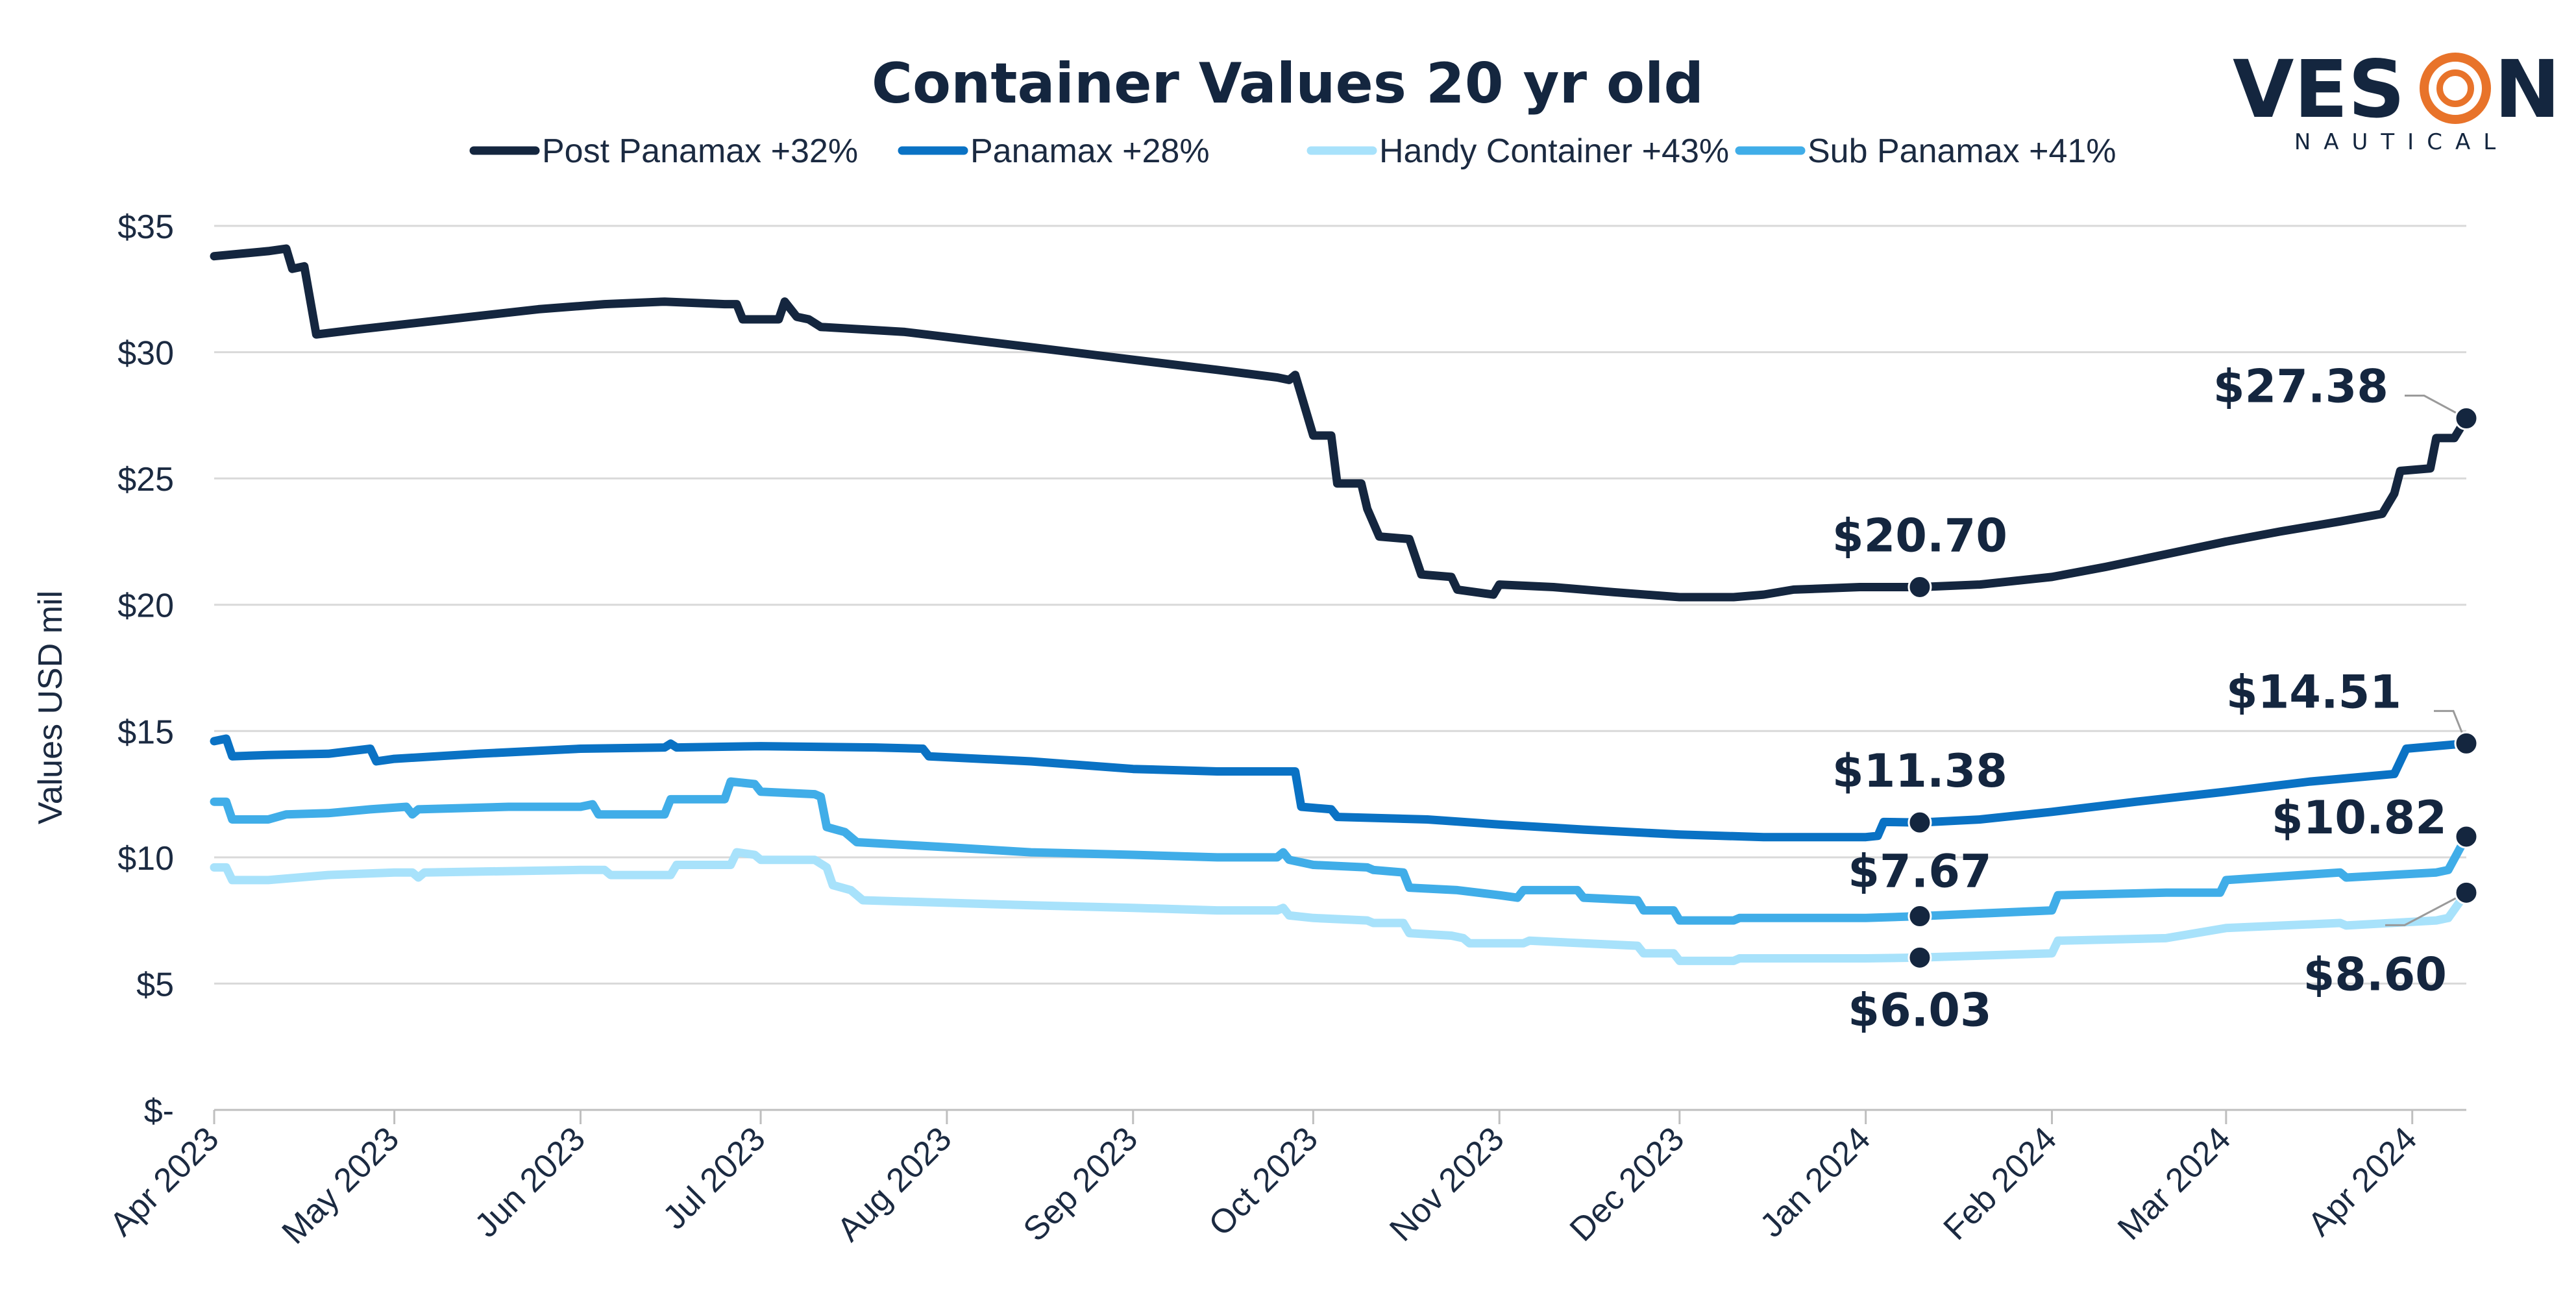 The width and height of the screenshot is (2576, 1291). I want to click on annotation-label: $27.38, so click(2300, 386).